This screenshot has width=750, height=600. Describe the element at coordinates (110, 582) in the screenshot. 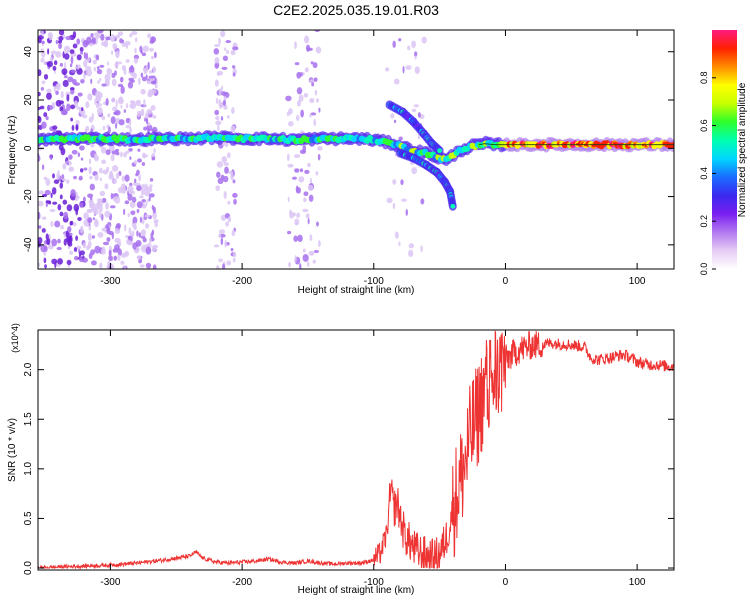

I see `snr-x-tick-label: -300` at that location.